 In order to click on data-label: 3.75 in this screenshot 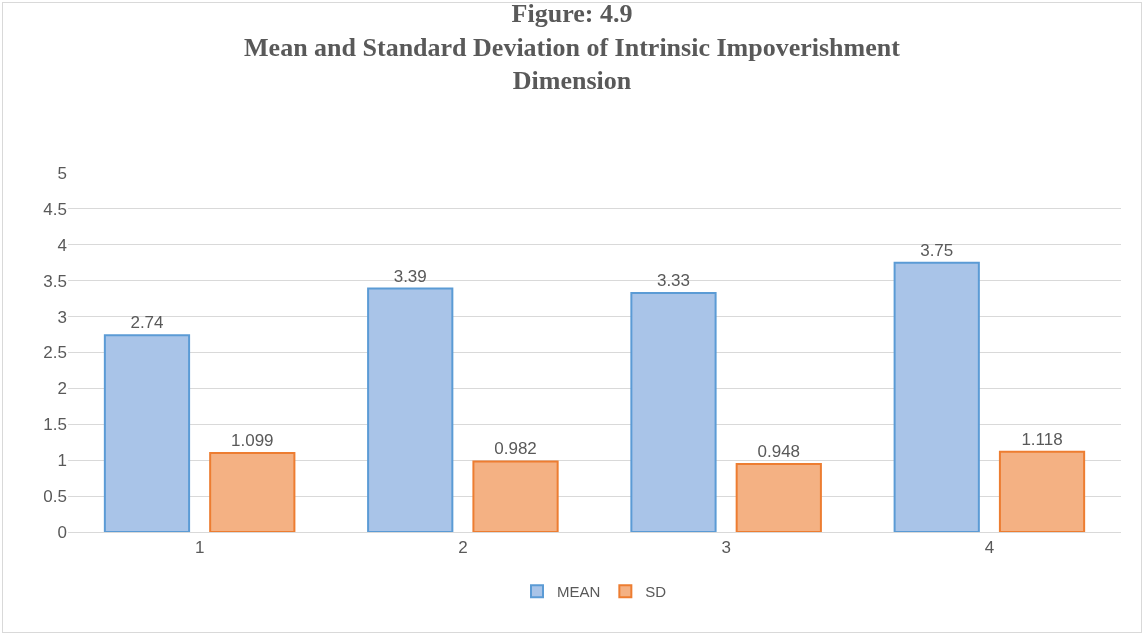, I will do `click(937, 250)`.